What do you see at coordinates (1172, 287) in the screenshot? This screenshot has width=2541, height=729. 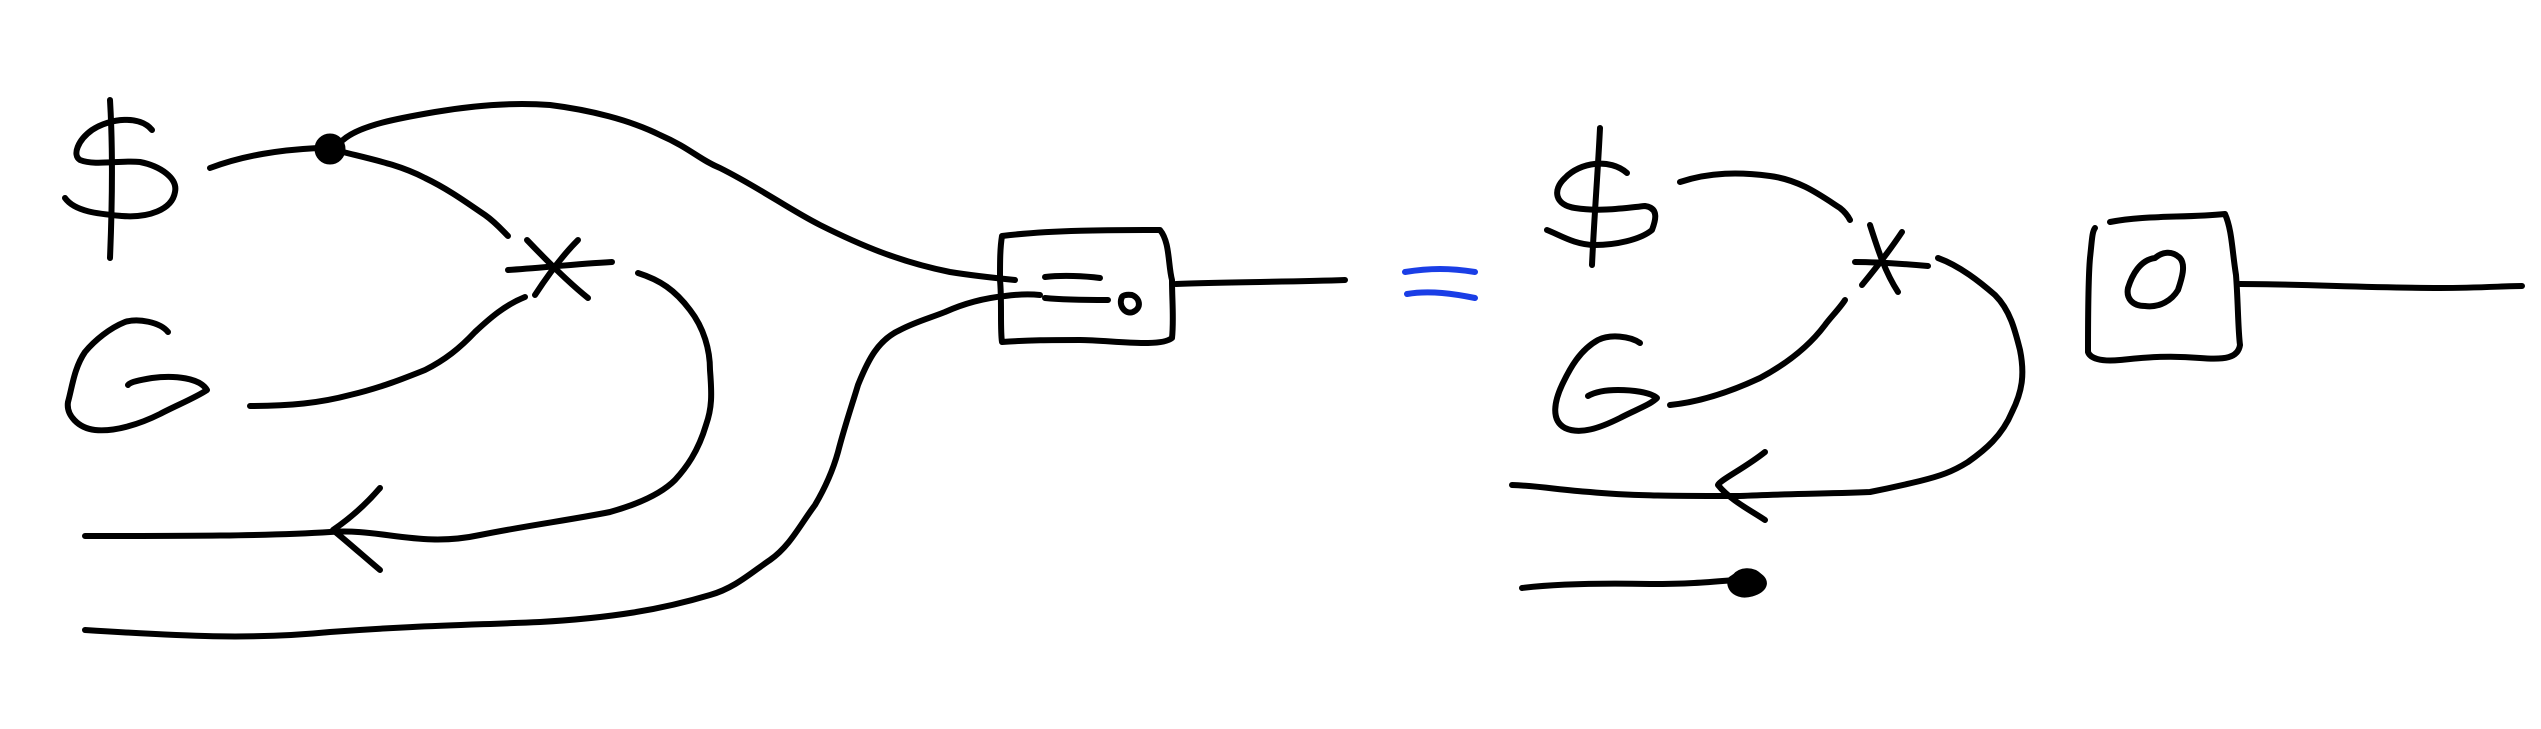 I see `left-box-node` at bounding box center [1172, 287].